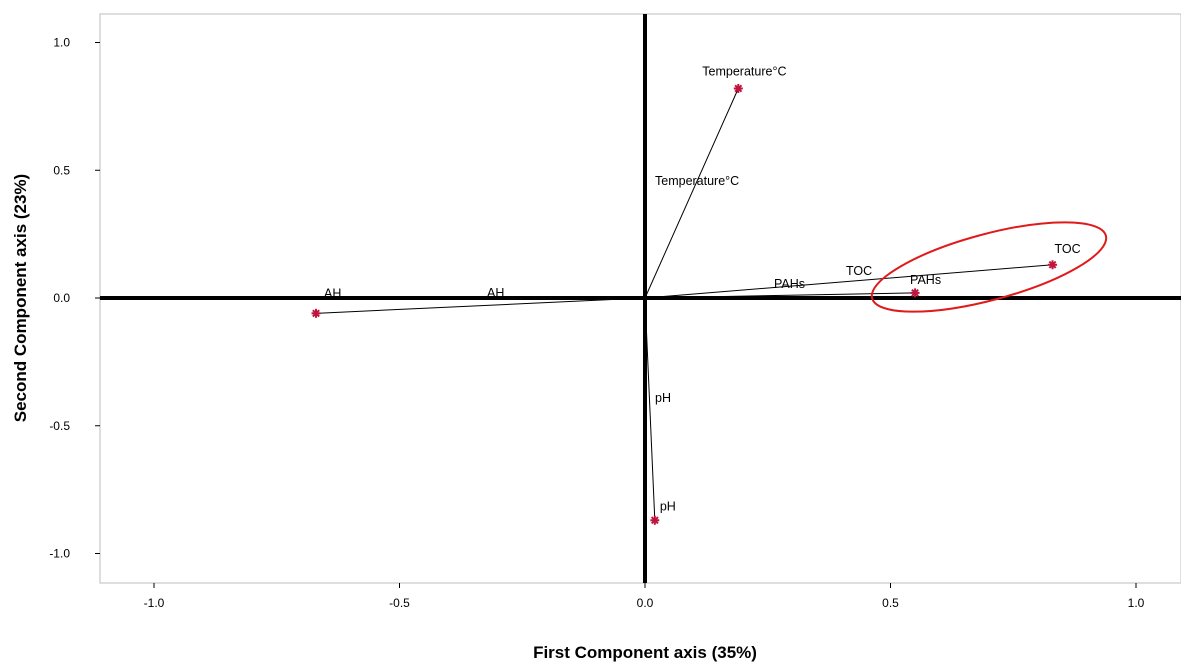 The height and width of the screenshot is (665, 1181). What do you see at coordinates (744, 71) in the screenshot?
I see `point-label: Temperature°C` at bounding box center [744, 71].